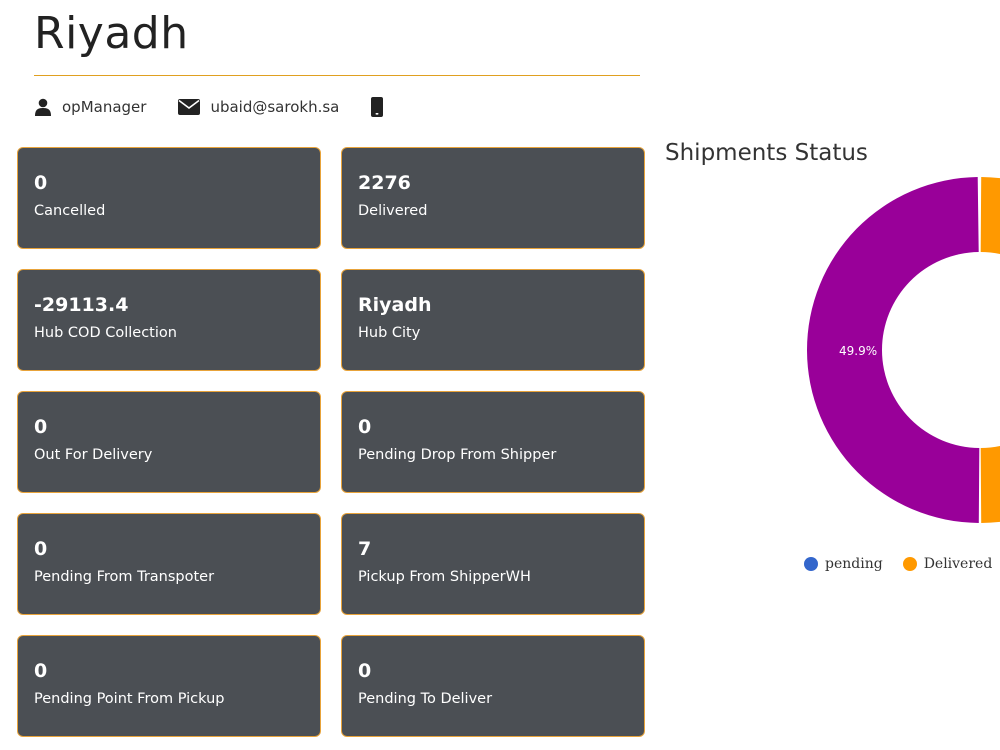  Describe the element at coordinates (275, 107) in the screenshot. I see `user-email-text: ubaid@sarokh.sa` at that location.